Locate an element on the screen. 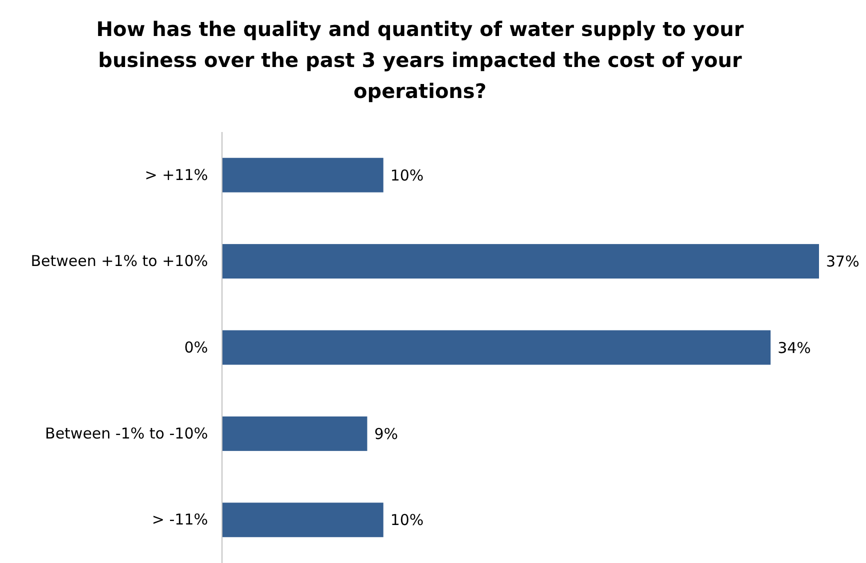  y-tick-label: > +11% is located at coordinates (176, 175).